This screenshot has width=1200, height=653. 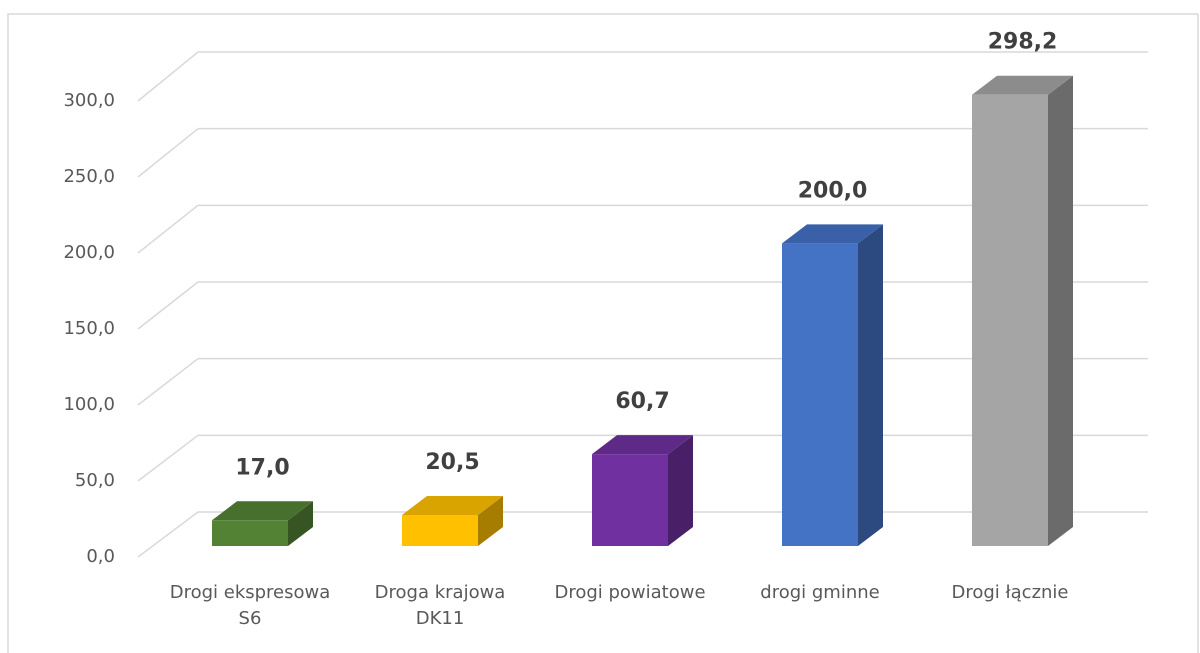 What do you see at coordinates (452, 462) in the screenshot?
I see `data-label: 20,5` at bounding box center [452, 462].